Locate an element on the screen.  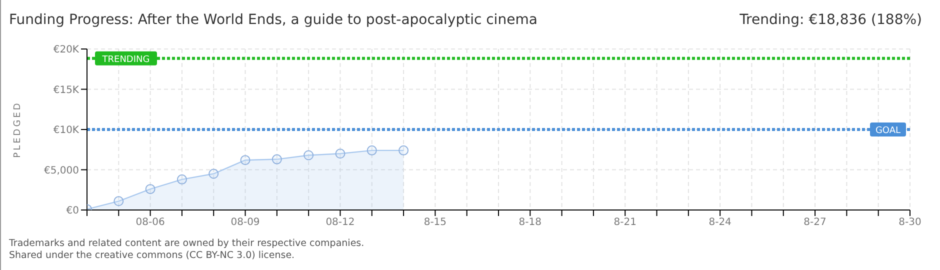
y-tick-label: €0 is located at coordinates (72, 211).